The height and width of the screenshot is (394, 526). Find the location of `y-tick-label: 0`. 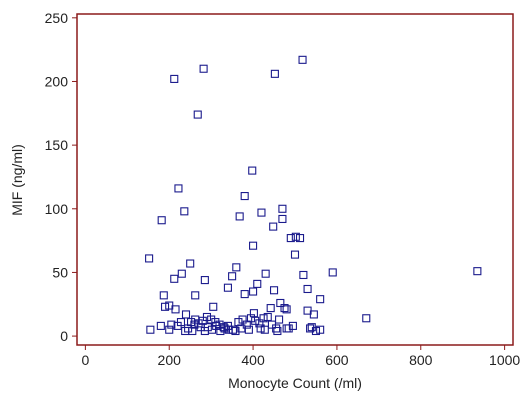

y-tick-label: 0 is located at coordinates (64, 336).